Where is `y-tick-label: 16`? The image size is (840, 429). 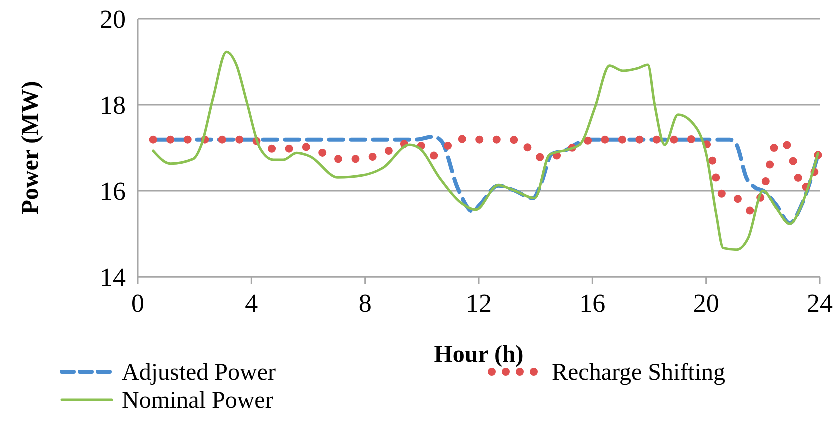
y-tick-label: 16 is located at coordinates (113, 191).